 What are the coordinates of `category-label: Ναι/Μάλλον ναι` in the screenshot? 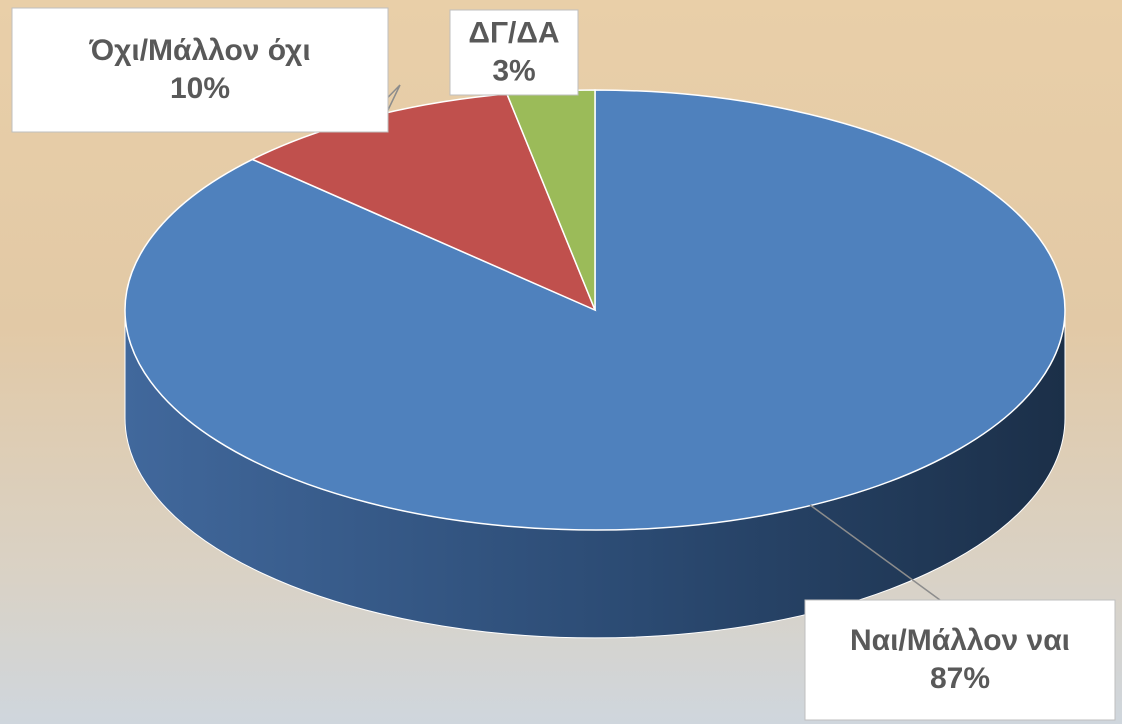 It's located at (960, 640).